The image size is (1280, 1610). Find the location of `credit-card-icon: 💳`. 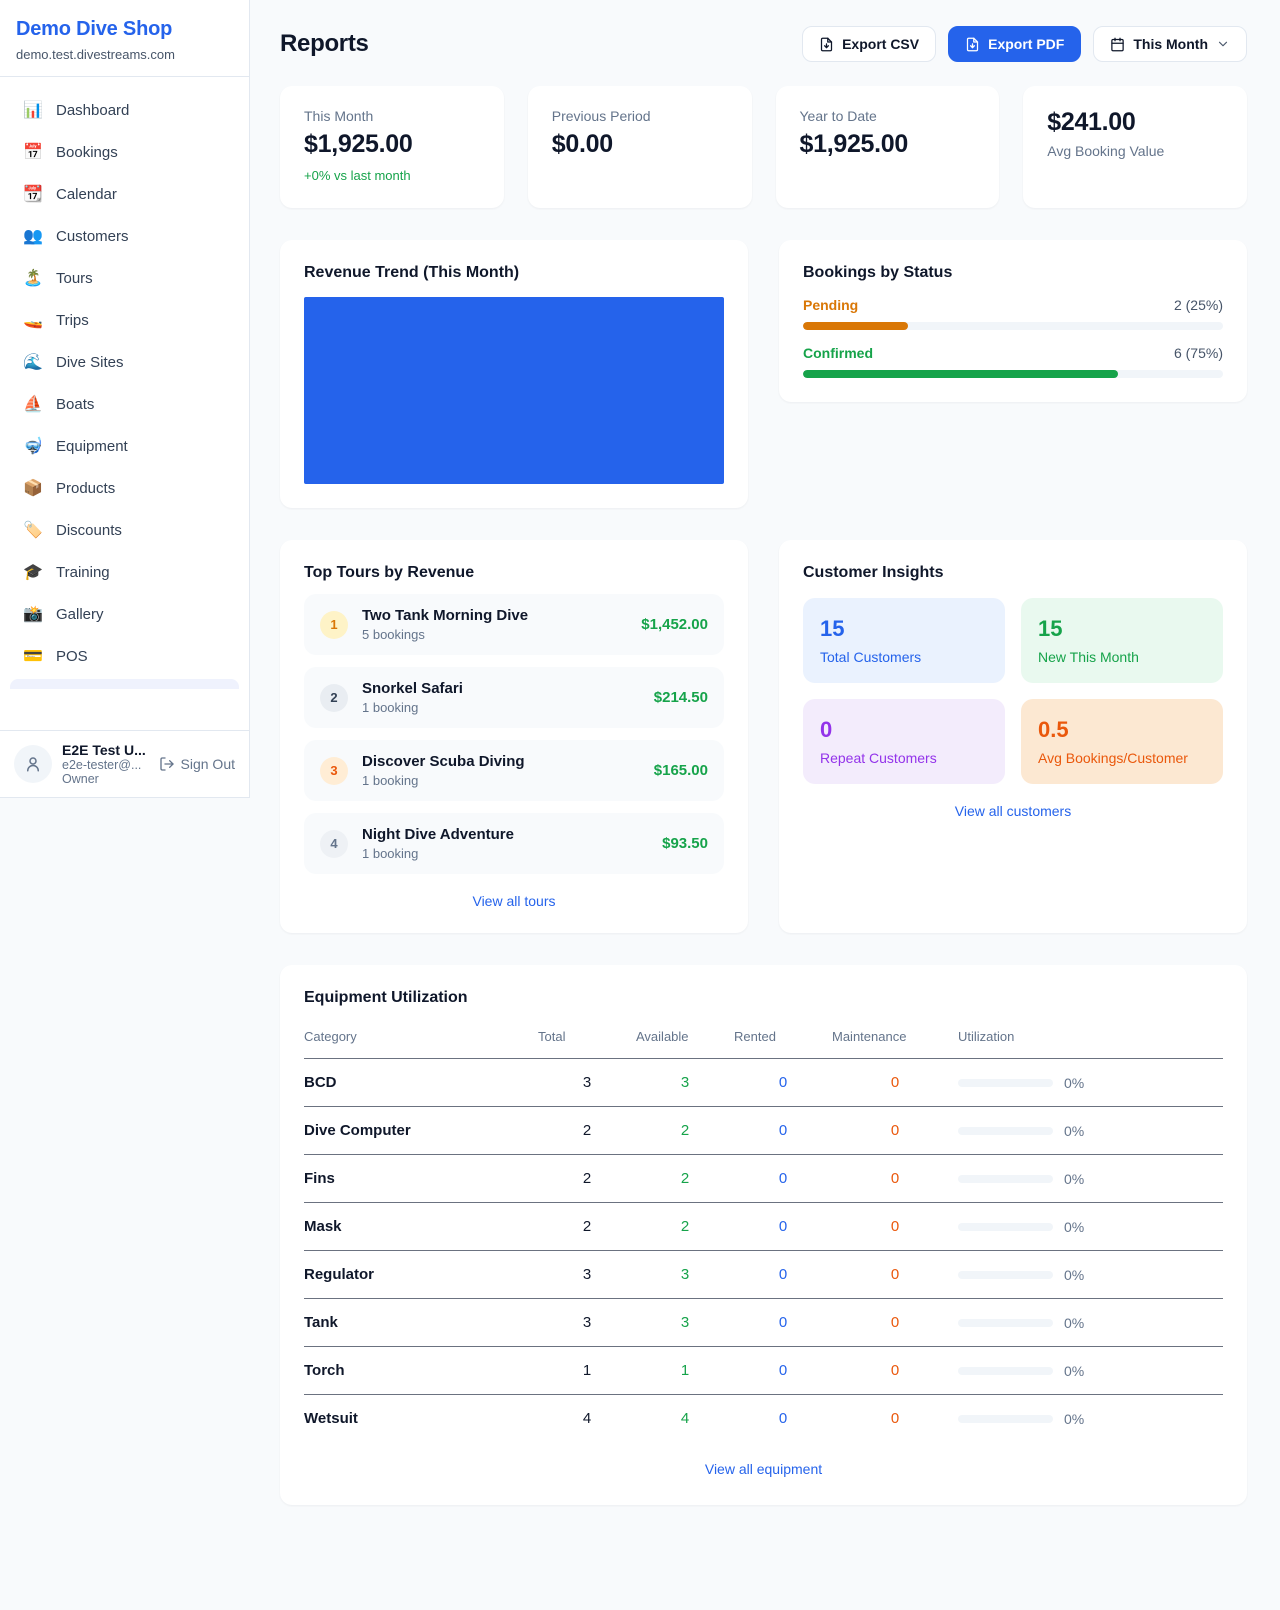

credit-card-icon: 💳 is located at coordinates (33, 656).